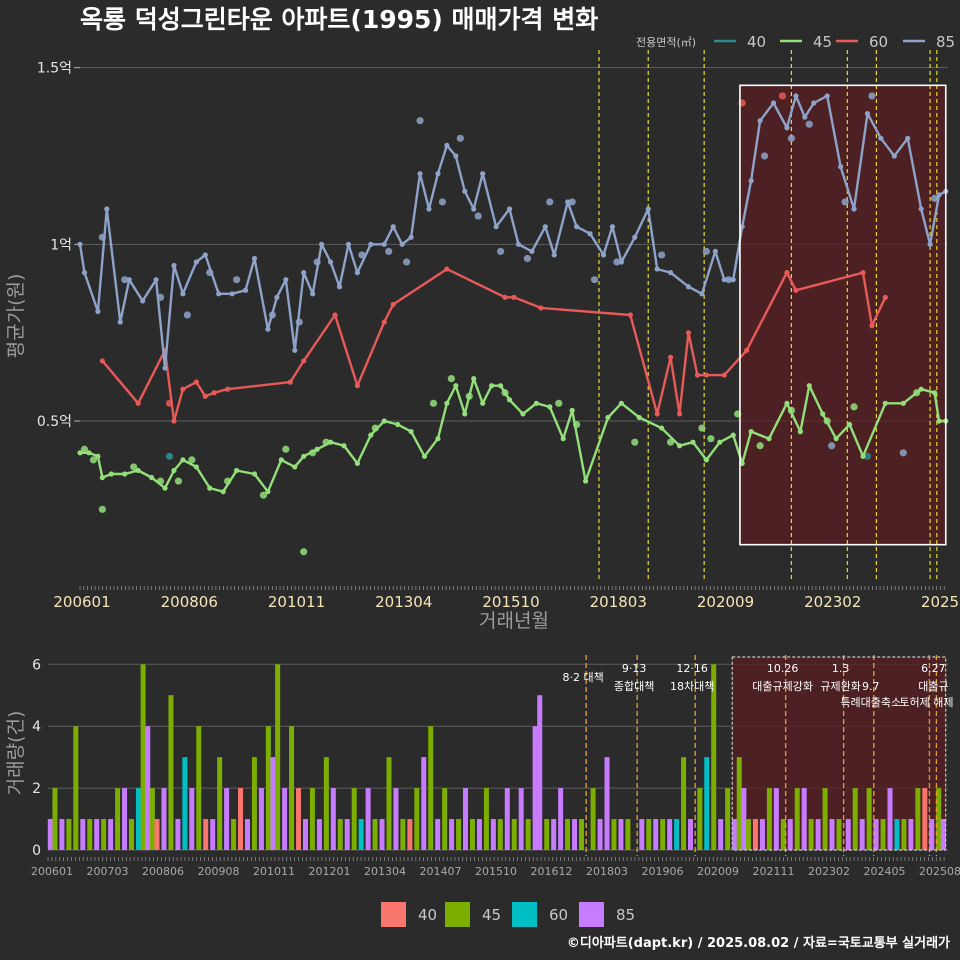  What do you see at coordinates (871, 686) in the screenshot?
I see `volume-annotation-9: 9.7` at bounding box center [871, 686].